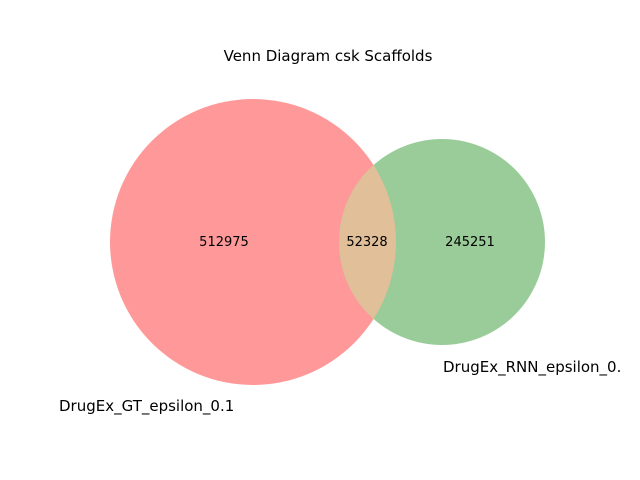 This screenshot has width=640, height=480. I want to click on set-a-label: DrugEx_GT_epsilon_0.1, so click(146, 406).